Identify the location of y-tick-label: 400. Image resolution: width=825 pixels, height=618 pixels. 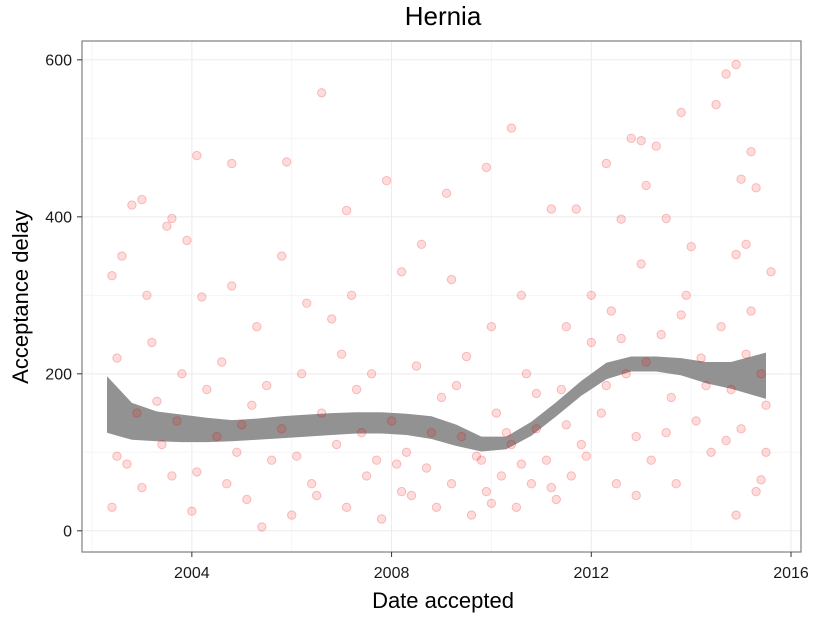
(58, 217).